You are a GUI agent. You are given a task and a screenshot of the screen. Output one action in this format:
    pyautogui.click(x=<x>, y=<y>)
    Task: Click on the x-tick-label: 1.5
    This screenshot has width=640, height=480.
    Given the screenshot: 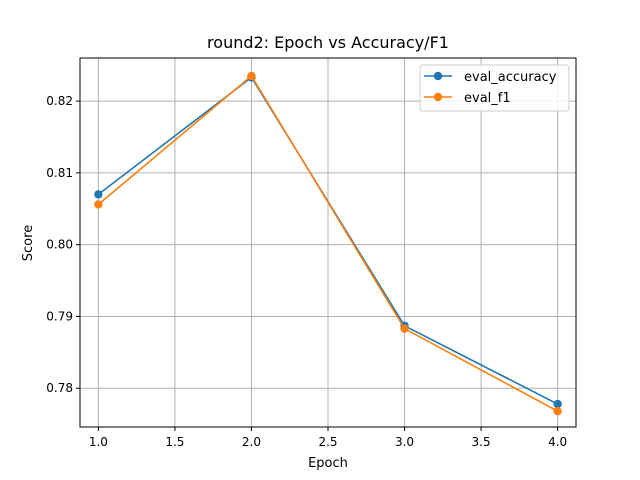 What is the action you would take?
    pyautogui.click(x=174, y=442)
    